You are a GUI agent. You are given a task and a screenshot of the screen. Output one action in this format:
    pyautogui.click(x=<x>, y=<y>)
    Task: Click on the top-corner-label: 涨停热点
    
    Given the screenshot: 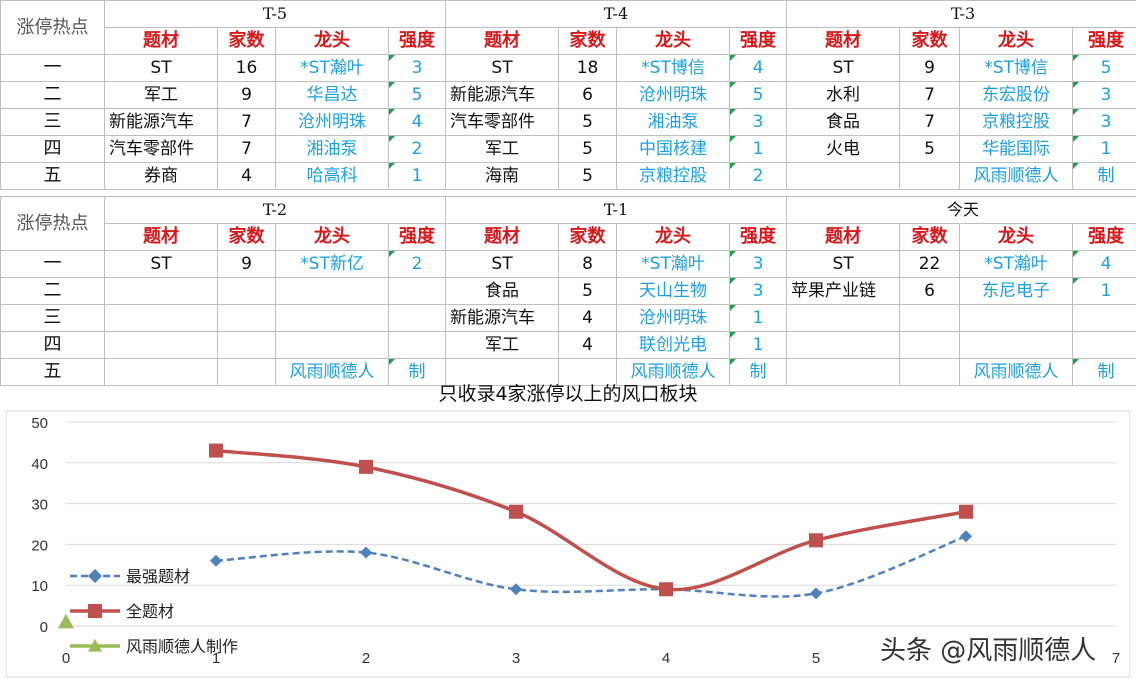 What is the action you would take?
    pyautogui.click(x=53, y=28)
    